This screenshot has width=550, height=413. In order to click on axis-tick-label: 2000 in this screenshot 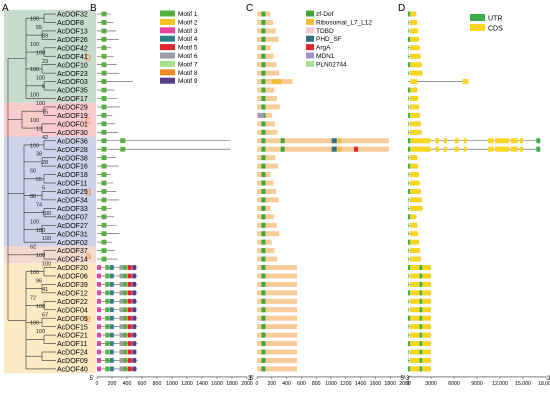, I will do `click(247, 384)`.